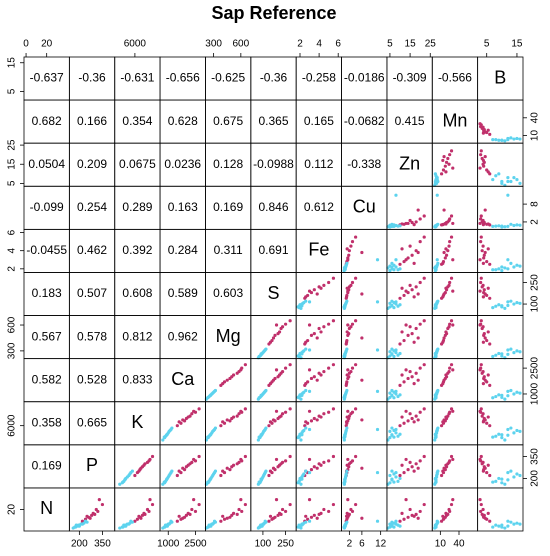  I want to click on correlation-value: -0.0988, so click(273, 164).